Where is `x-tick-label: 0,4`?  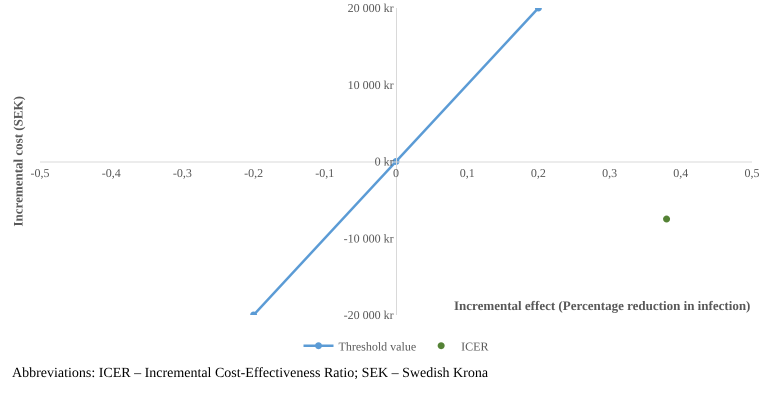
x-tick-label: 0,4 is located at coordinates (680, 173).